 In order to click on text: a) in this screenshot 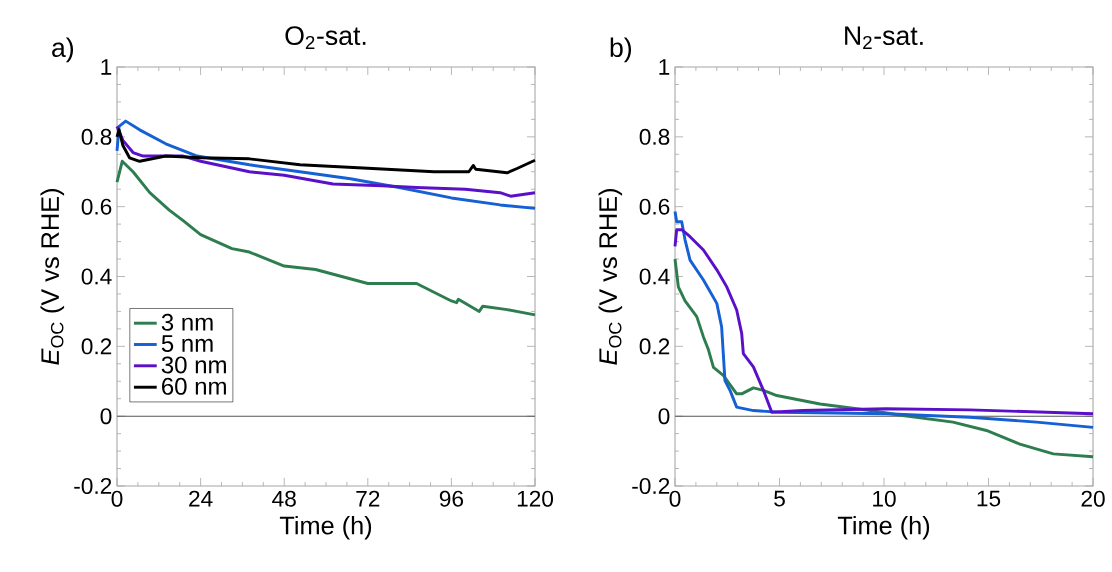, I will do `click(63, 50)`.